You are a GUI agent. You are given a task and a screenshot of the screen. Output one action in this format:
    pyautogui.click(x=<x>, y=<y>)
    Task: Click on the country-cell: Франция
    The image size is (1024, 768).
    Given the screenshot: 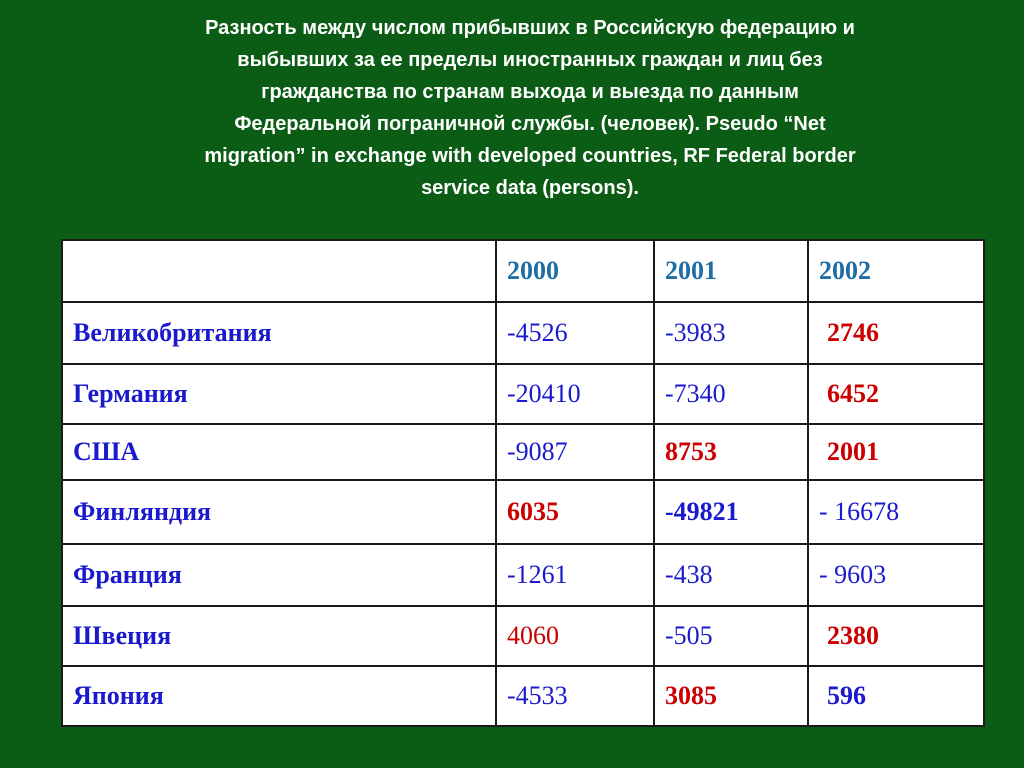 What is the action you would take?
    pyautogui.click(x=279, y=575)
    